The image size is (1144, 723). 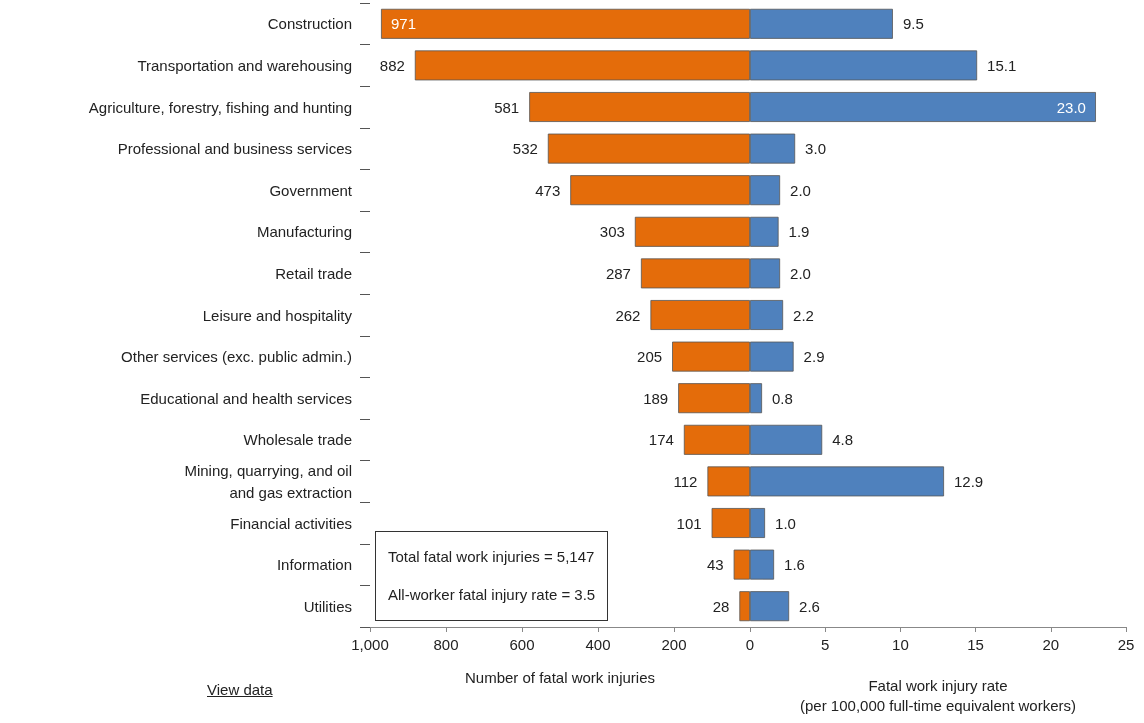 What do you see at coordinates (522, 644) in the screenshot?
I see `x-tick-label: 600` at bounding box center [522, 644].